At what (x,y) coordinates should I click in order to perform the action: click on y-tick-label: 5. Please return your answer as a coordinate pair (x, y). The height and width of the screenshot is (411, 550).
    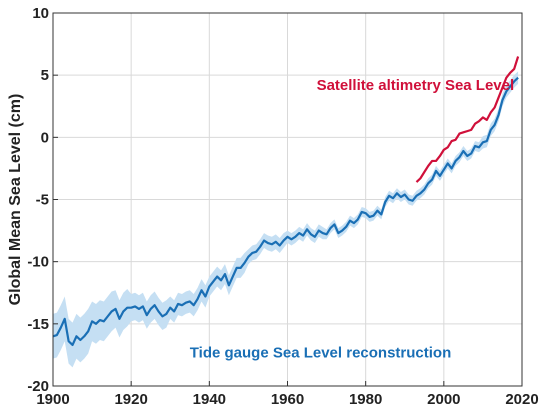
    Looking at the image, I should click on (45, 75).